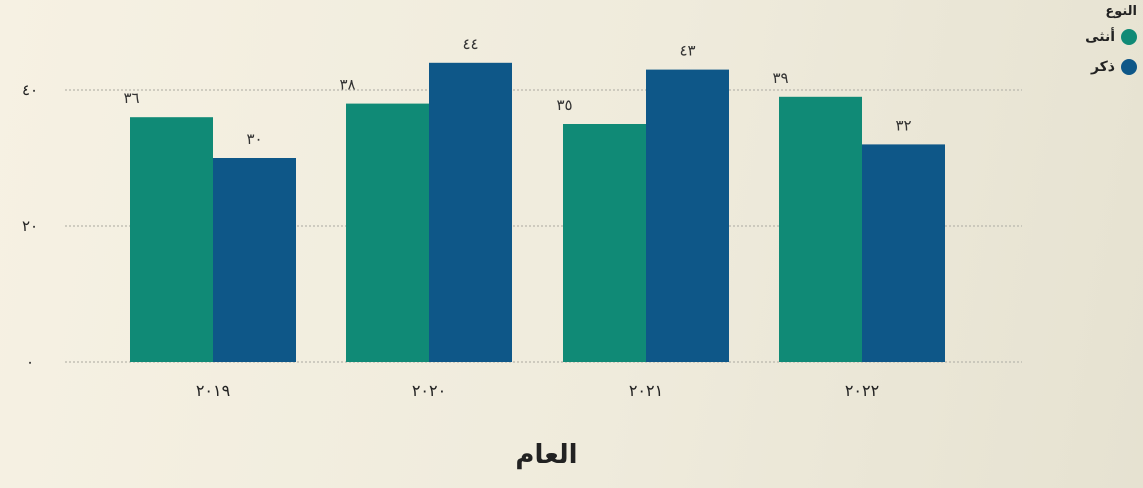  Describe the element at coordinates (646, 390) in the screenshot. I see `x-tick-label: ٢٠٢١` at that location.